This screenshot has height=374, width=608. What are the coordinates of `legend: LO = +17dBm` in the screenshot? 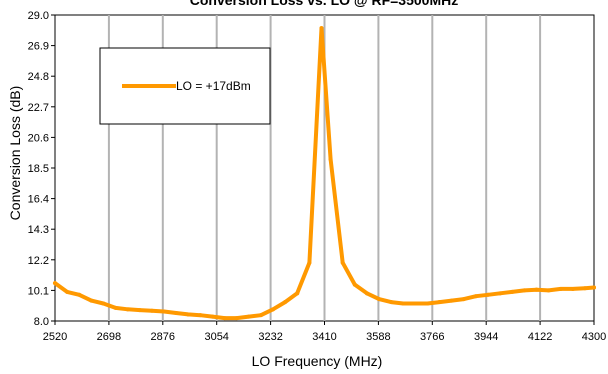 It's located at (185, 86).